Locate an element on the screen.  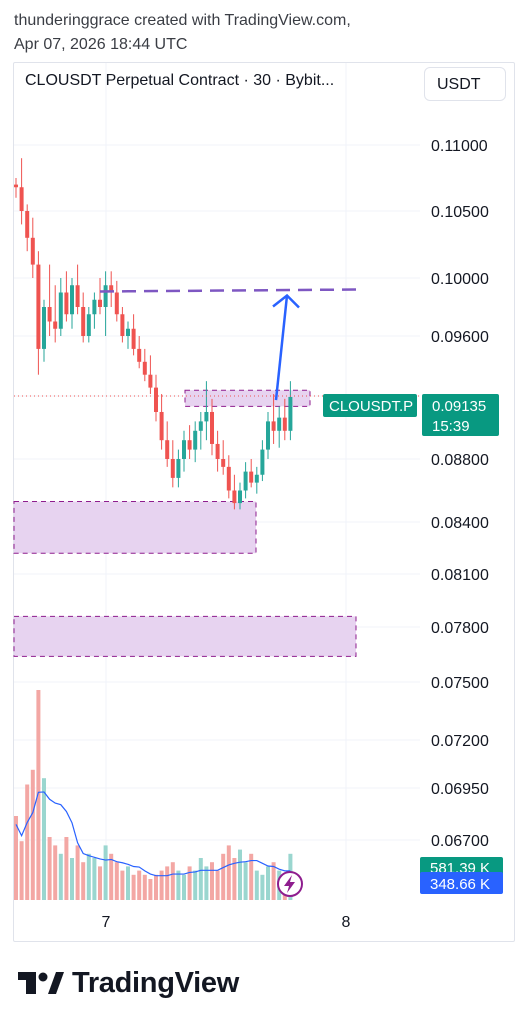
x-tick-label: 8 is located at coordinates (346, 922).